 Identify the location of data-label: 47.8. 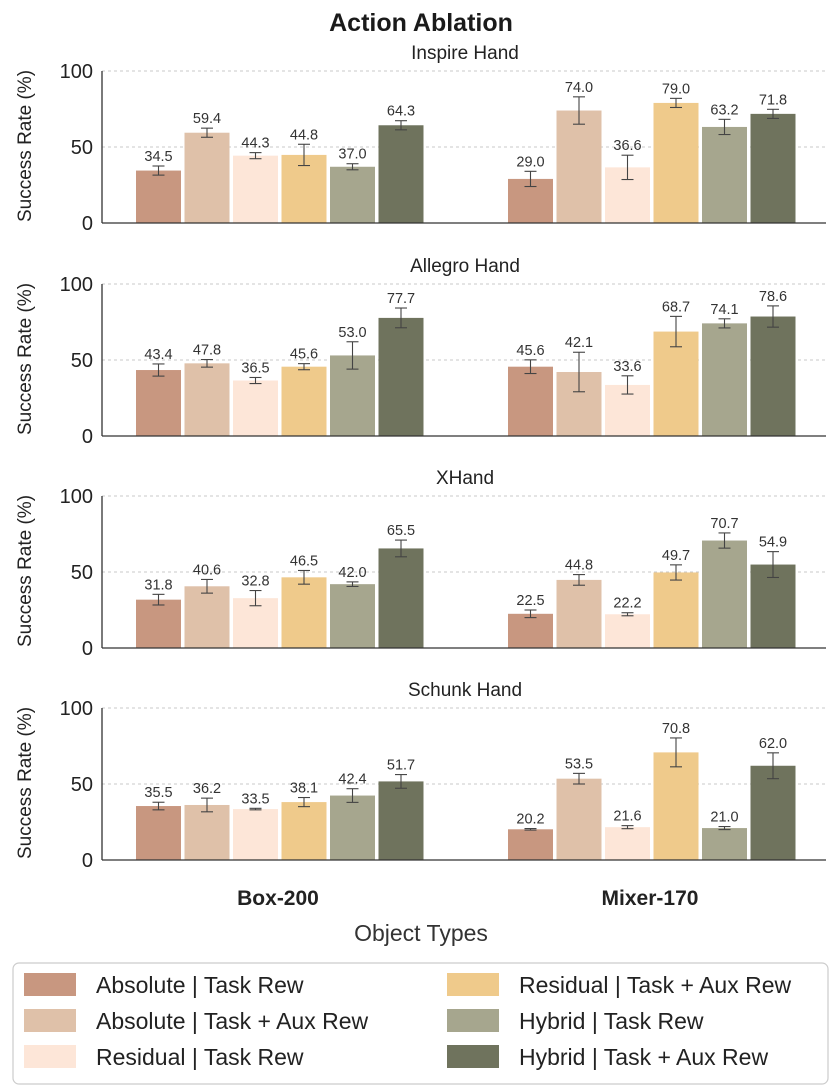
(207, 351).